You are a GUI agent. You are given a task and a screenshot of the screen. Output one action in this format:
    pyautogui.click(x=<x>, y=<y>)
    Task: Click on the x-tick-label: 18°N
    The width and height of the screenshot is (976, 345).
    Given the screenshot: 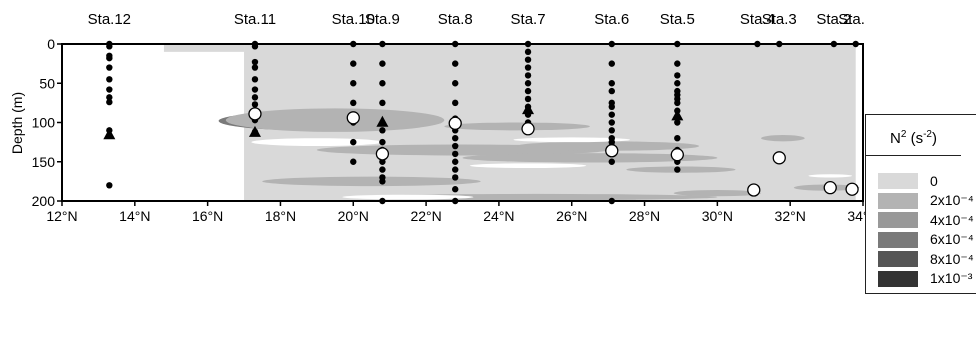 What is the action you would take?
    pyautogui.click(x=280, y=216)
    